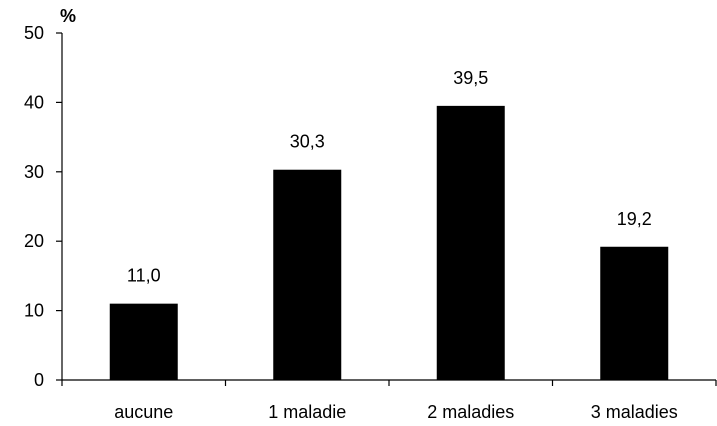 The image size is (717, 426). I want to click on bar-value-label: 11,0, so click(144, 276).